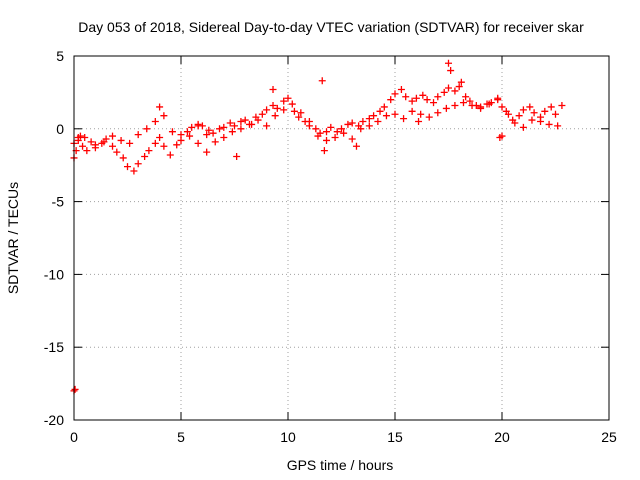  What do you see at coordinates (609, 437) in the screenshot?
I see `x-tick-label: 25` at bounding box center [609, 437].